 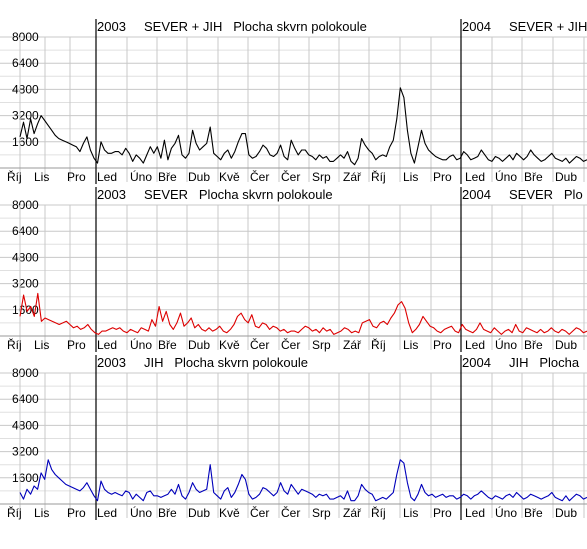 What do you see at coordinates (524, 26) in the screenshot?
I see `chart-title-2004: 2004 SEVER + JIH` at bounding box center [524, 26].